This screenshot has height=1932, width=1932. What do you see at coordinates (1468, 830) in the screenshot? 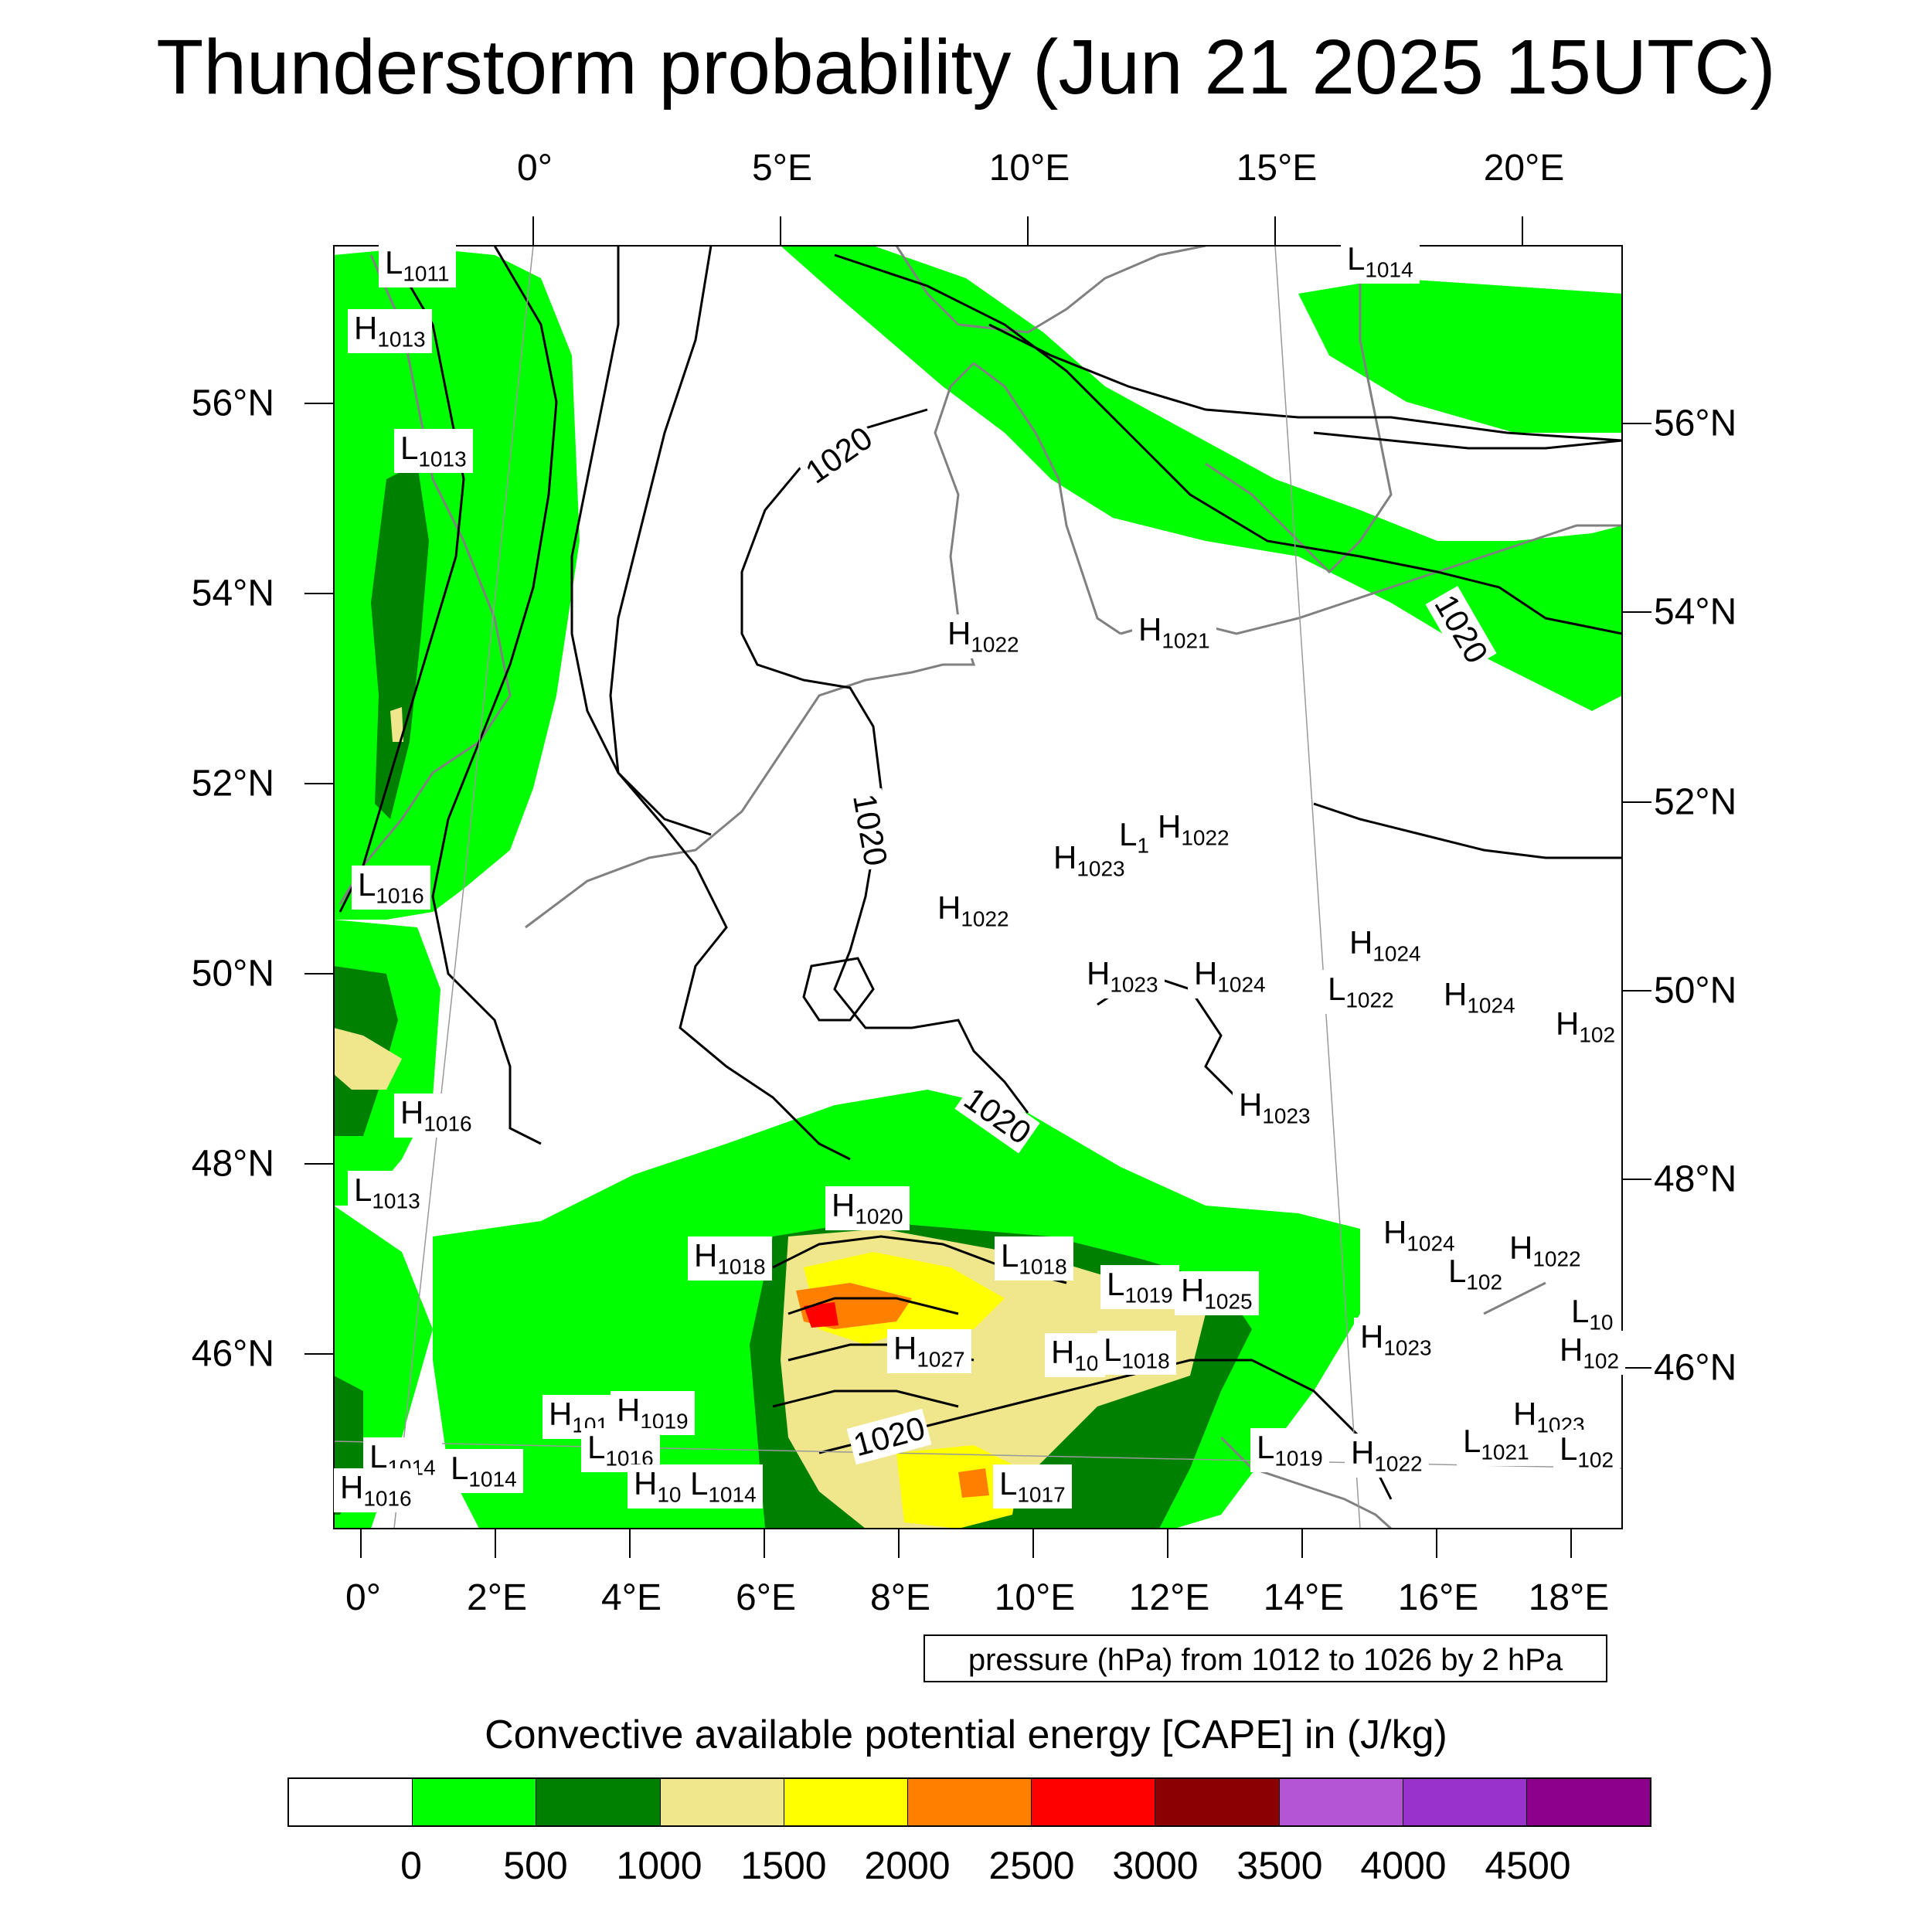
I see `isobar-east` at bounding box center [1468, 830].